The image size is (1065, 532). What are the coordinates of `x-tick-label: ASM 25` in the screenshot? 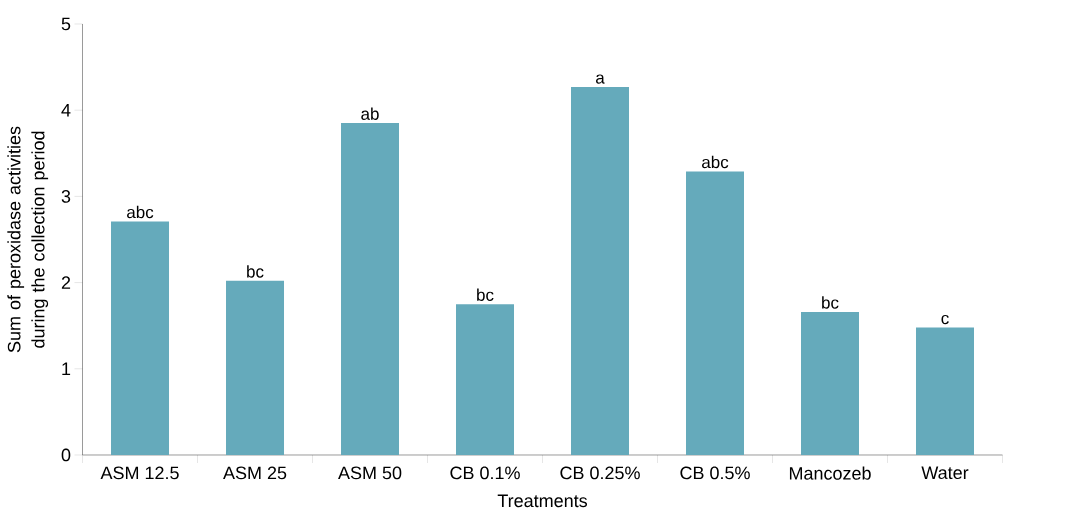 It's located at (255, 473).